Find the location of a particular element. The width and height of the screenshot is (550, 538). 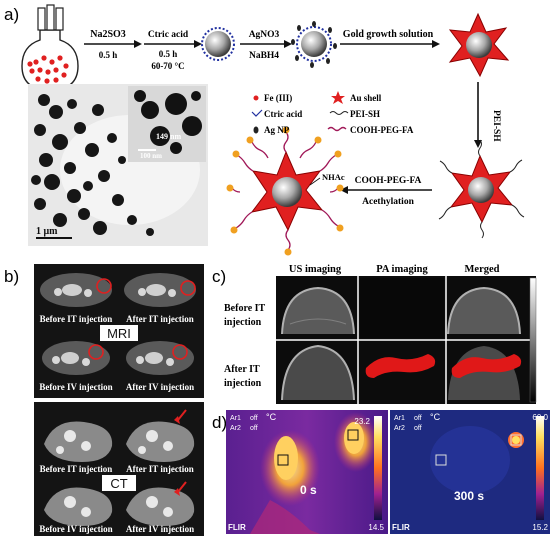

step4-reagent: Gold growth solution is located at coordinates (388, 34).